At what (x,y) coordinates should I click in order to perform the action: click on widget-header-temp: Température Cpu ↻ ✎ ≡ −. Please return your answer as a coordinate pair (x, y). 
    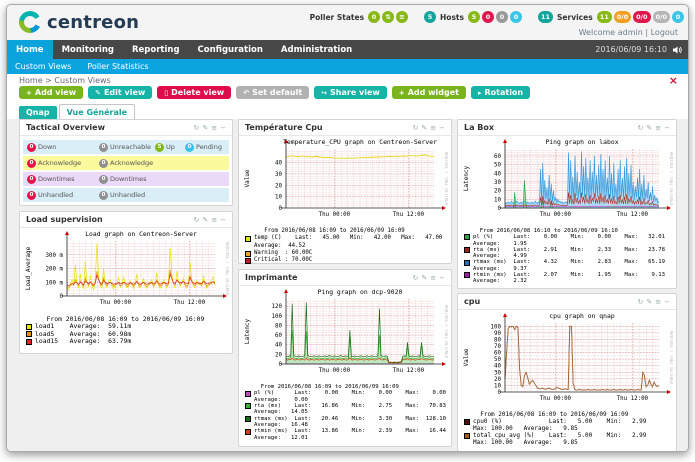
    Looking at the image, I should click on (345, 128).